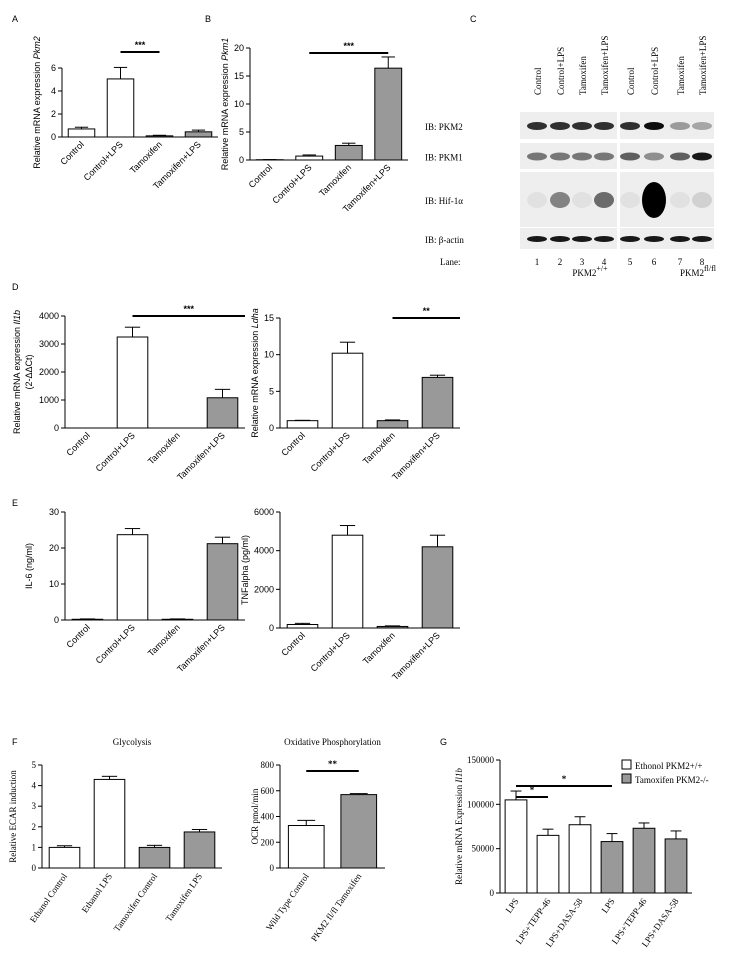 This screenshot has width=751, height=980. Describe the element at coordinates (34, 806) in the screenshot. I see `y-tick-label: 3` at that location.